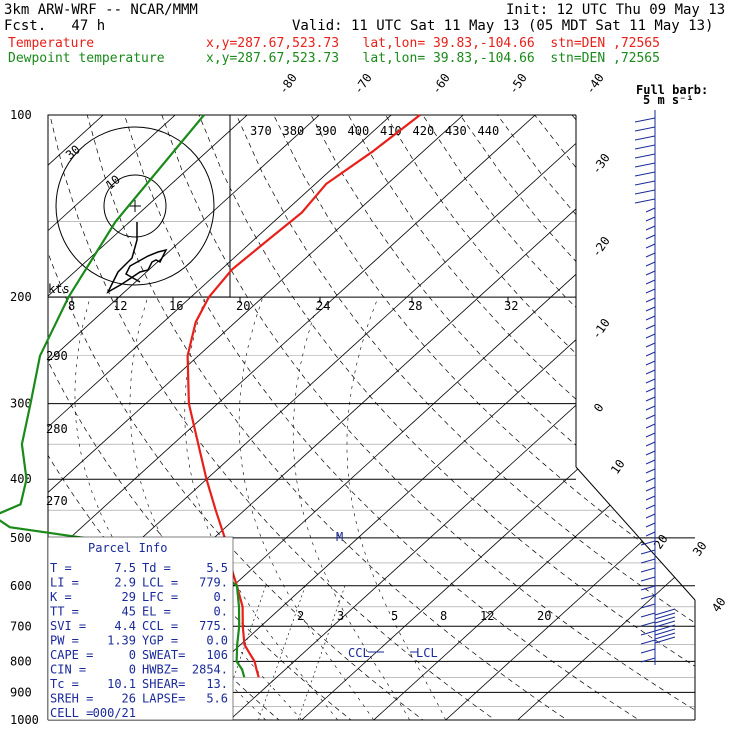 The width and height of the screenshot is (740, 740). What do you see at coordinates (424, 131) in the screenshot?
I see `theta-label: 420` at bounding box center [424, 131].